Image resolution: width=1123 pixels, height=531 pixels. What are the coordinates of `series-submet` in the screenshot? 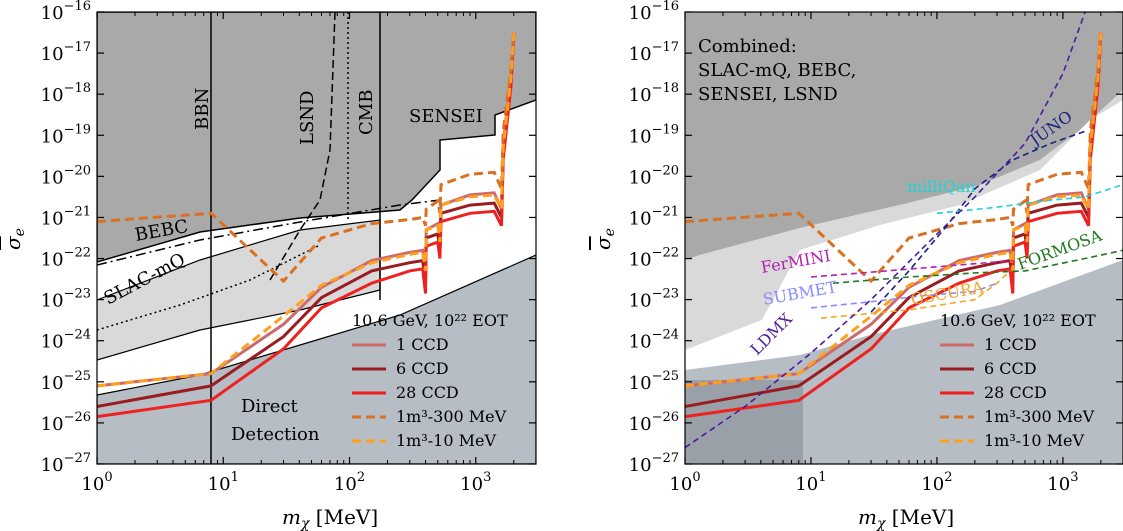 It's located at (904, 295).